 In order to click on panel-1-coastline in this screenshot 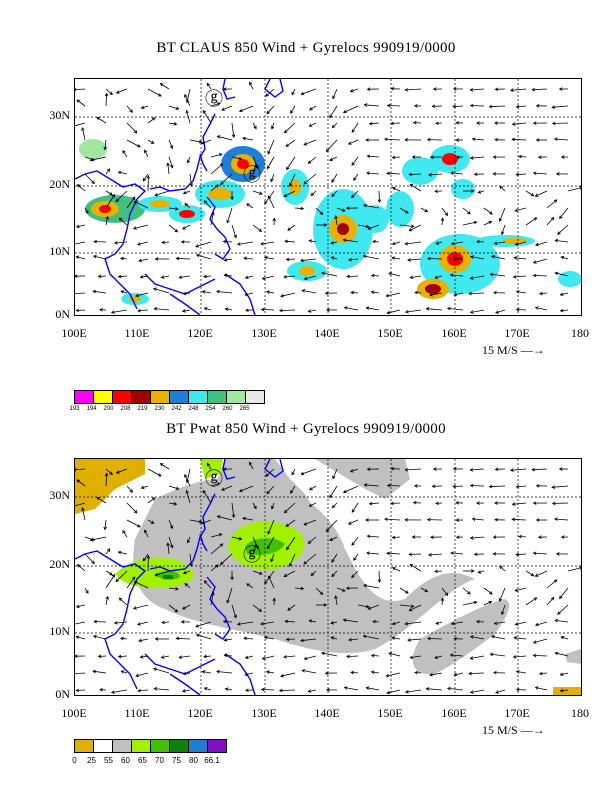, I will do `click(179, 197)`.